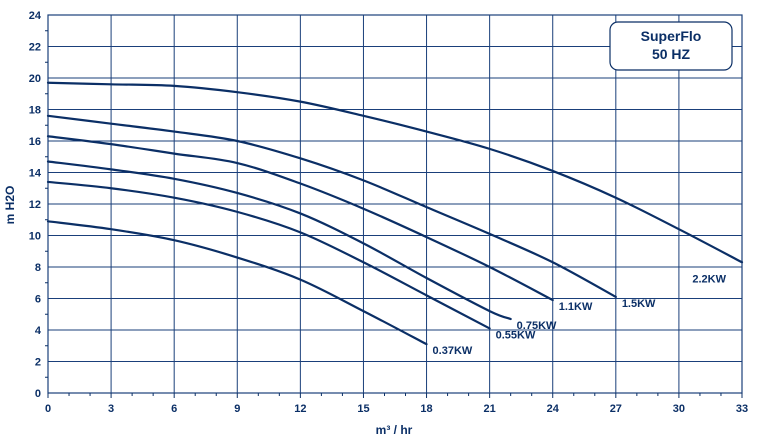  Describe the element at coordinates (35, 174) in the screenshot. I see `y-tick-label: 14` at that location.